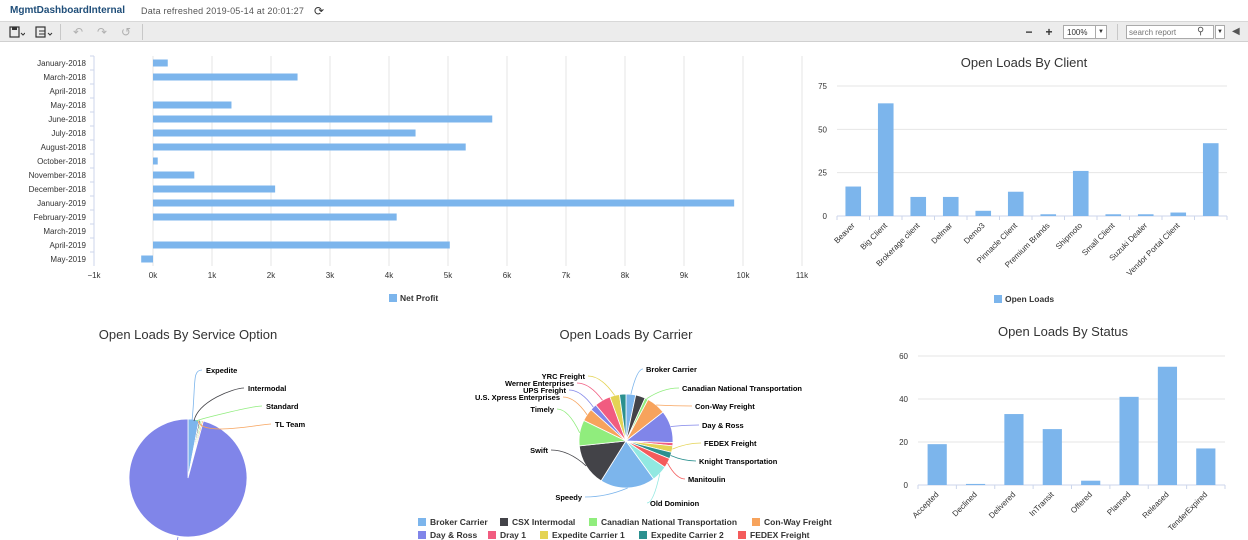 The image size is (1248, 540). I want to click on chevron-down-icon: ▼, so click(1100, 32).